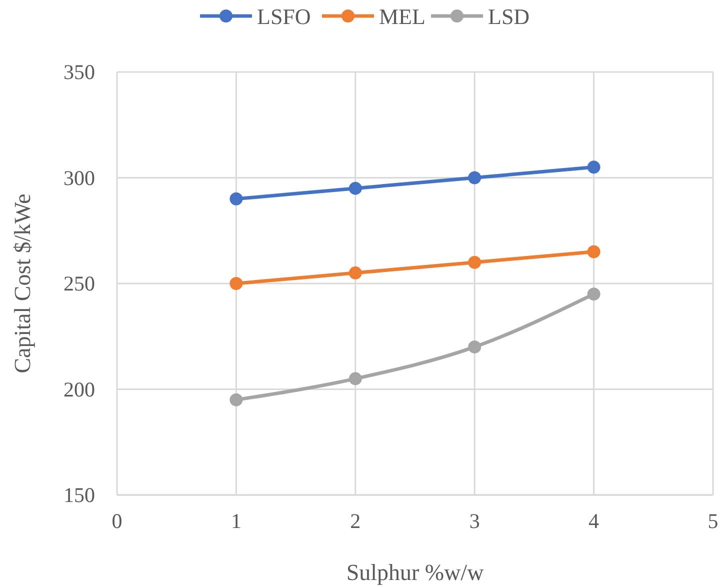  Describe the element at coordinates (355, 521) in the screenshot. I see `x-tick-label: 2` at that location.